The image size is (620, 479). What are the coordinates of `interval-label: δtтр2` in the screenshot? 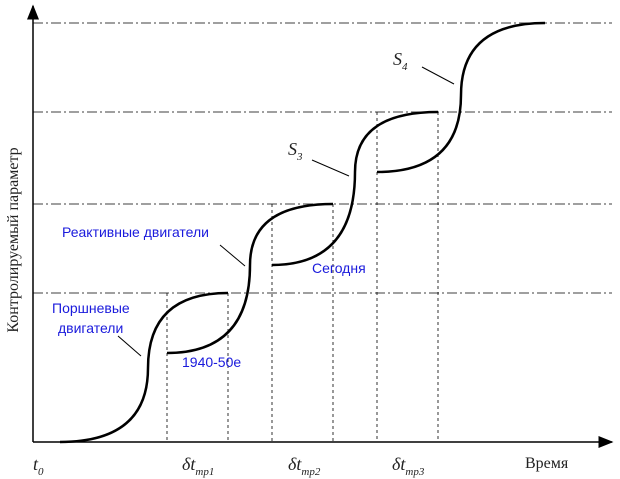 It's located at (304, 466).